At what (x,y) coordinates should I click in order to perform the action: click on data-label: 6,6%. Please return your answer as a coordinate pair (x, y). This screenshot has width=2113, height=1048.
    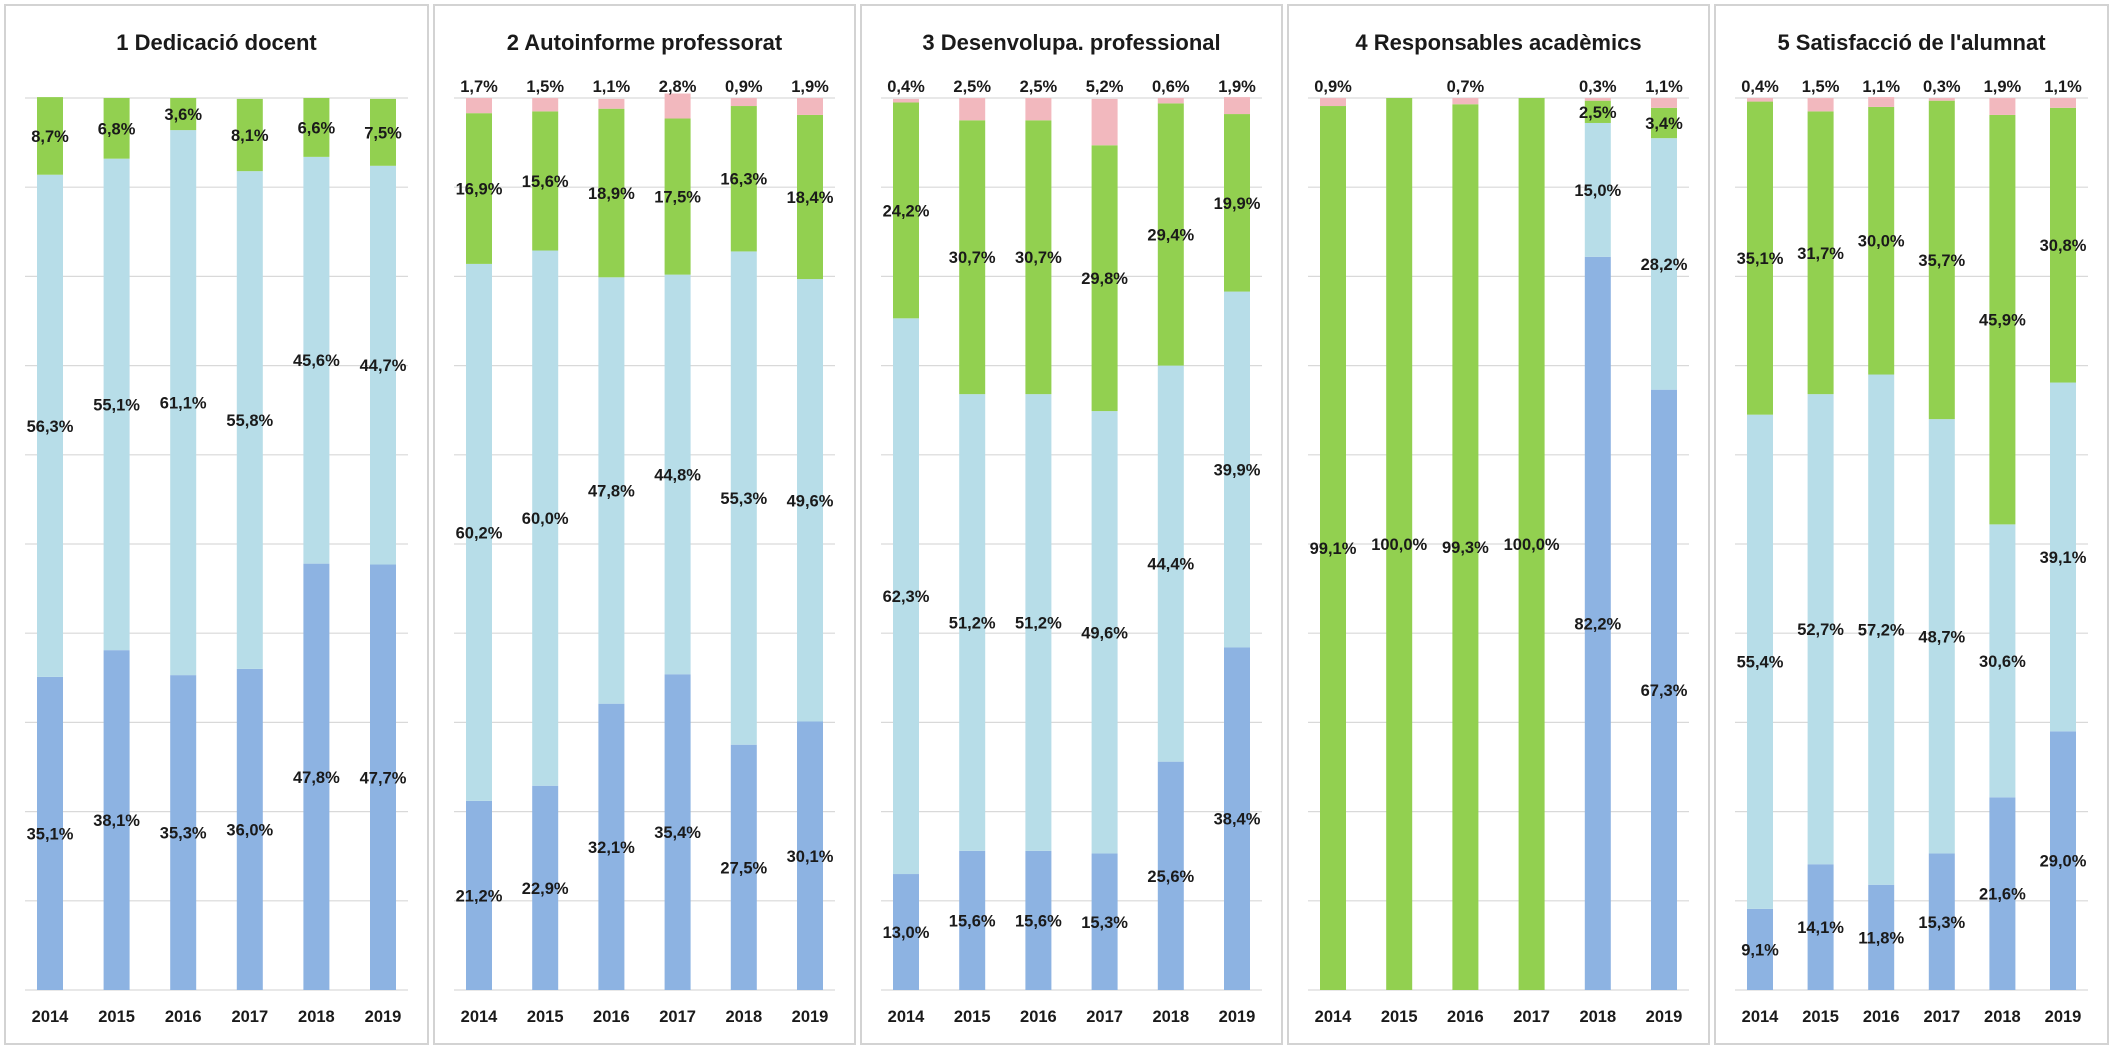
    Looking at the image, I should click on (317, 128).